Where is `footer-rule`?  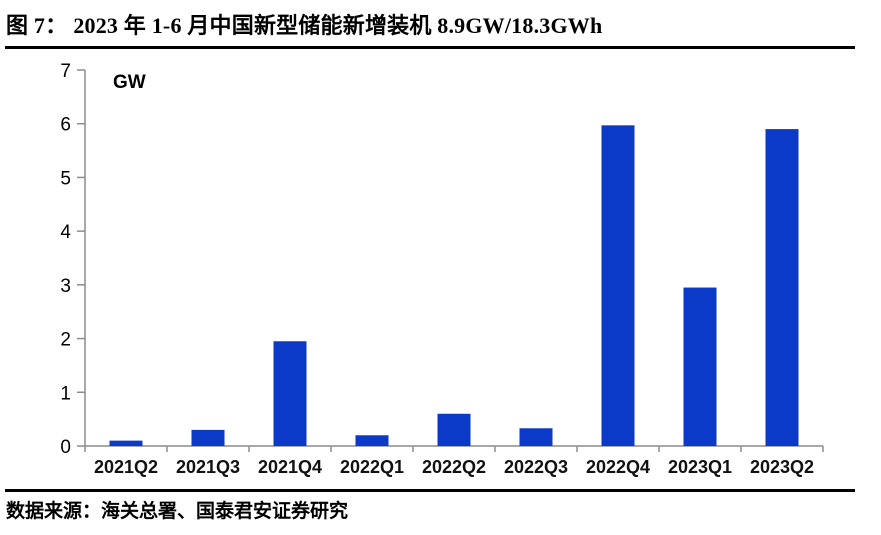 footer-rule is located at coordinates (430, 490).